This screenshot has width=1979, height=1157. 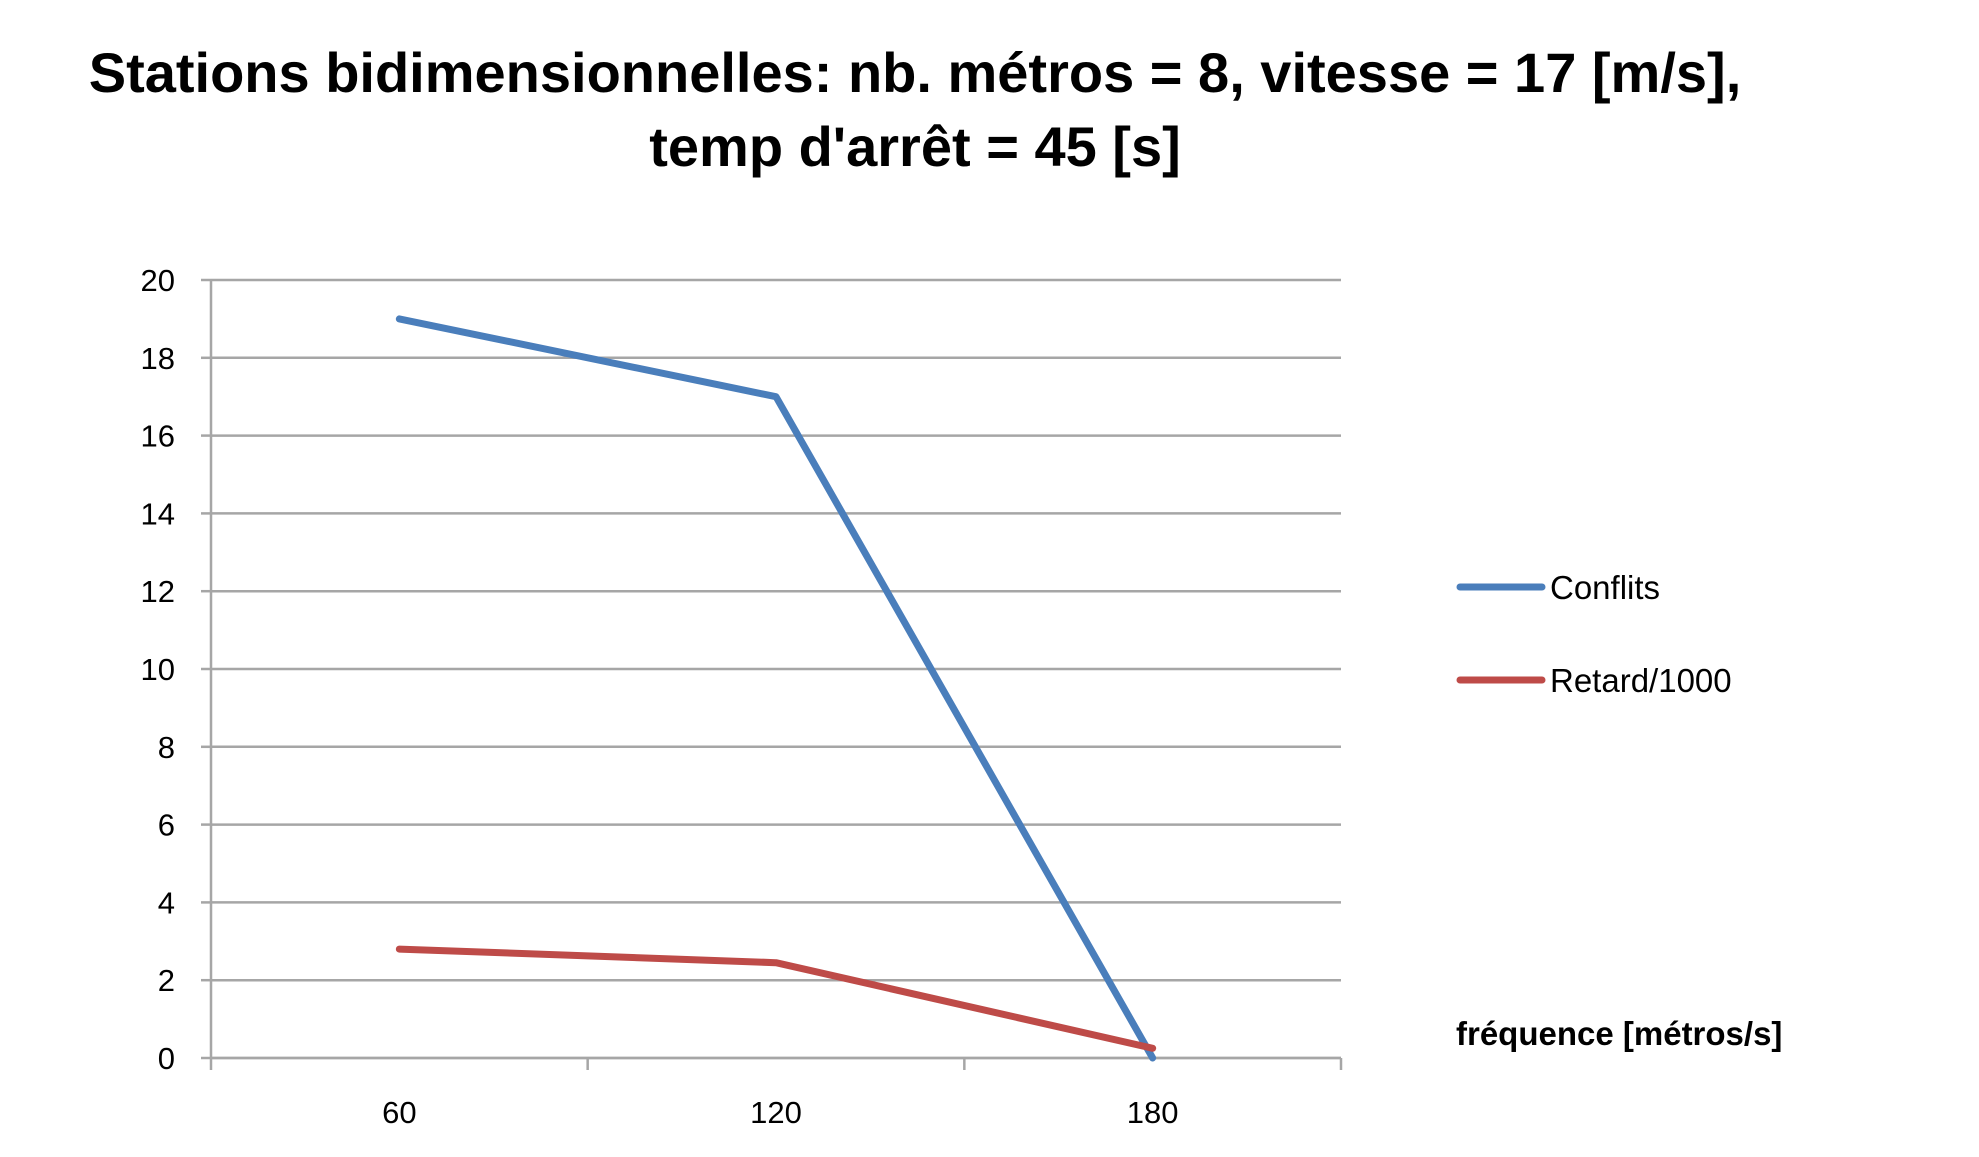 What do you see at coordinates (158, 436) in the screenshot?
I see `y-tick-label: 16` at bounding box center [158, 436].